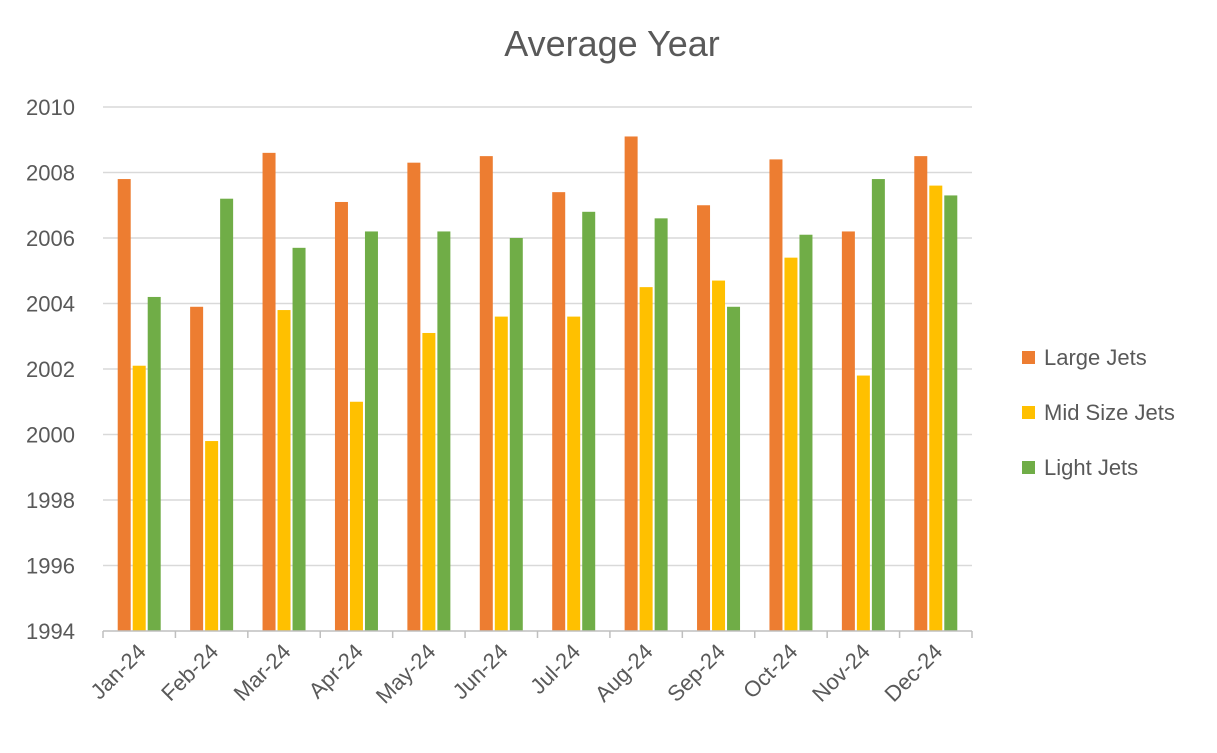 Image resolution: width=1217 pixels, height=753 pixels. What do you see at coordinates (914, 673) in the screenshot?
I see `x-tick-label: Dec-24` at bounding box center [914, 673].